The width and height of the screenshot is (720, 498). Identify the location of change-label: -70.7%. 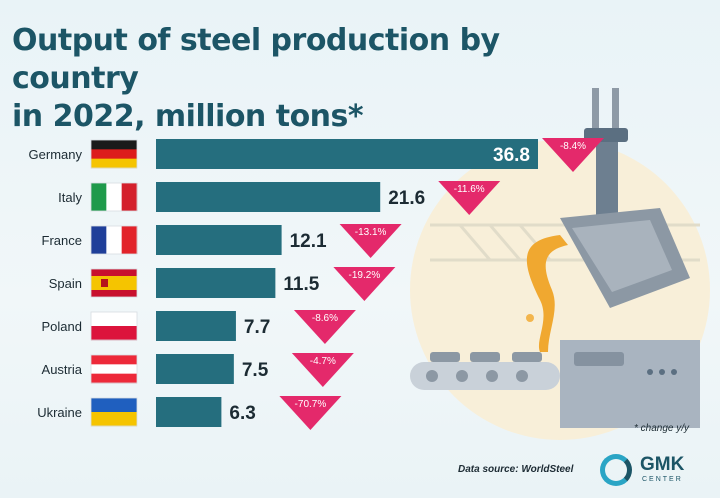
(311, 404).